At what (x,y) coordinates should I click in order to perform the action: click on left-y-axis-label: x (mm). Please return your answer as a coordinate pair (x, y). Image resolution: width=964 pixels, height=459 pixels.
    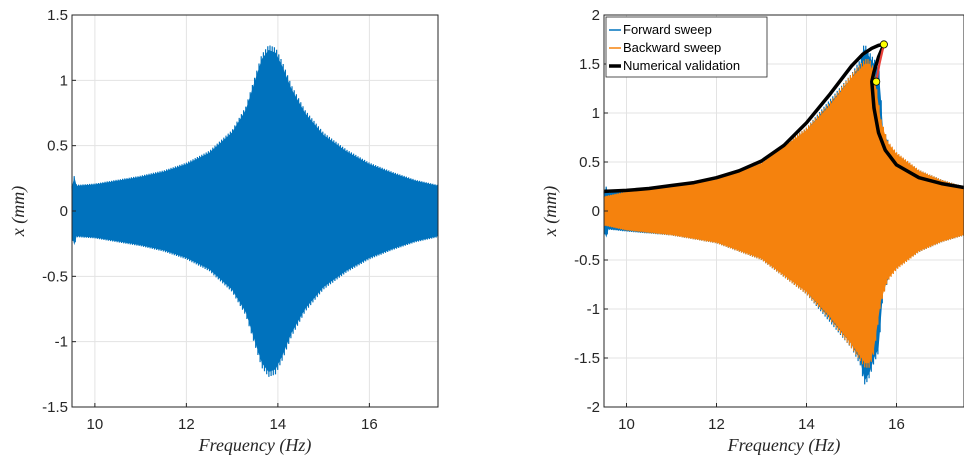
    Looking at the image, I should click on (18, 211).